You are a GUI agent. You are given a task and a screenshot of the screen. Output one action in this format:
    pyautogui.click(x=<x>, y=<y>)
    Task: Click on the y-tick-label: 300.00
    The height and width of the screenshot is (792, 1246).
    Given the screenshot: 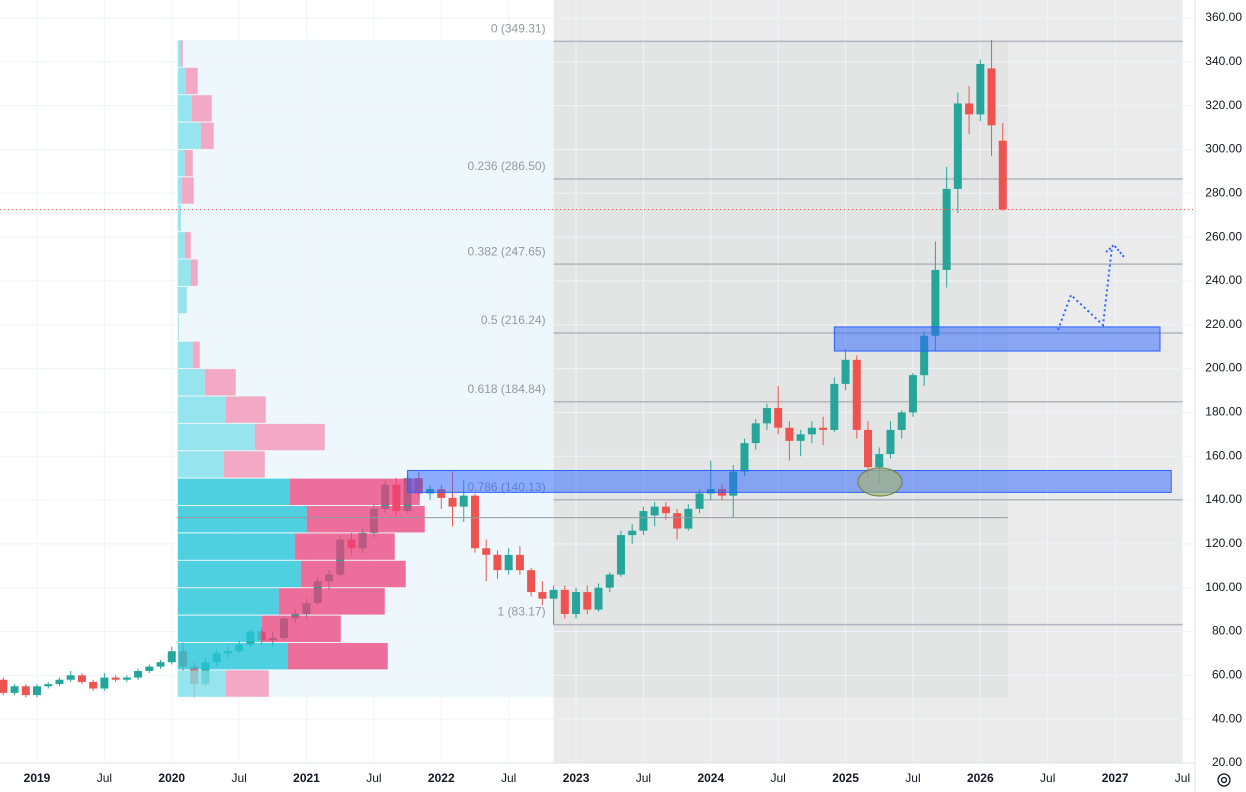 What is the action you would take?
    pyautogui.click(x=1223, y=149)
    